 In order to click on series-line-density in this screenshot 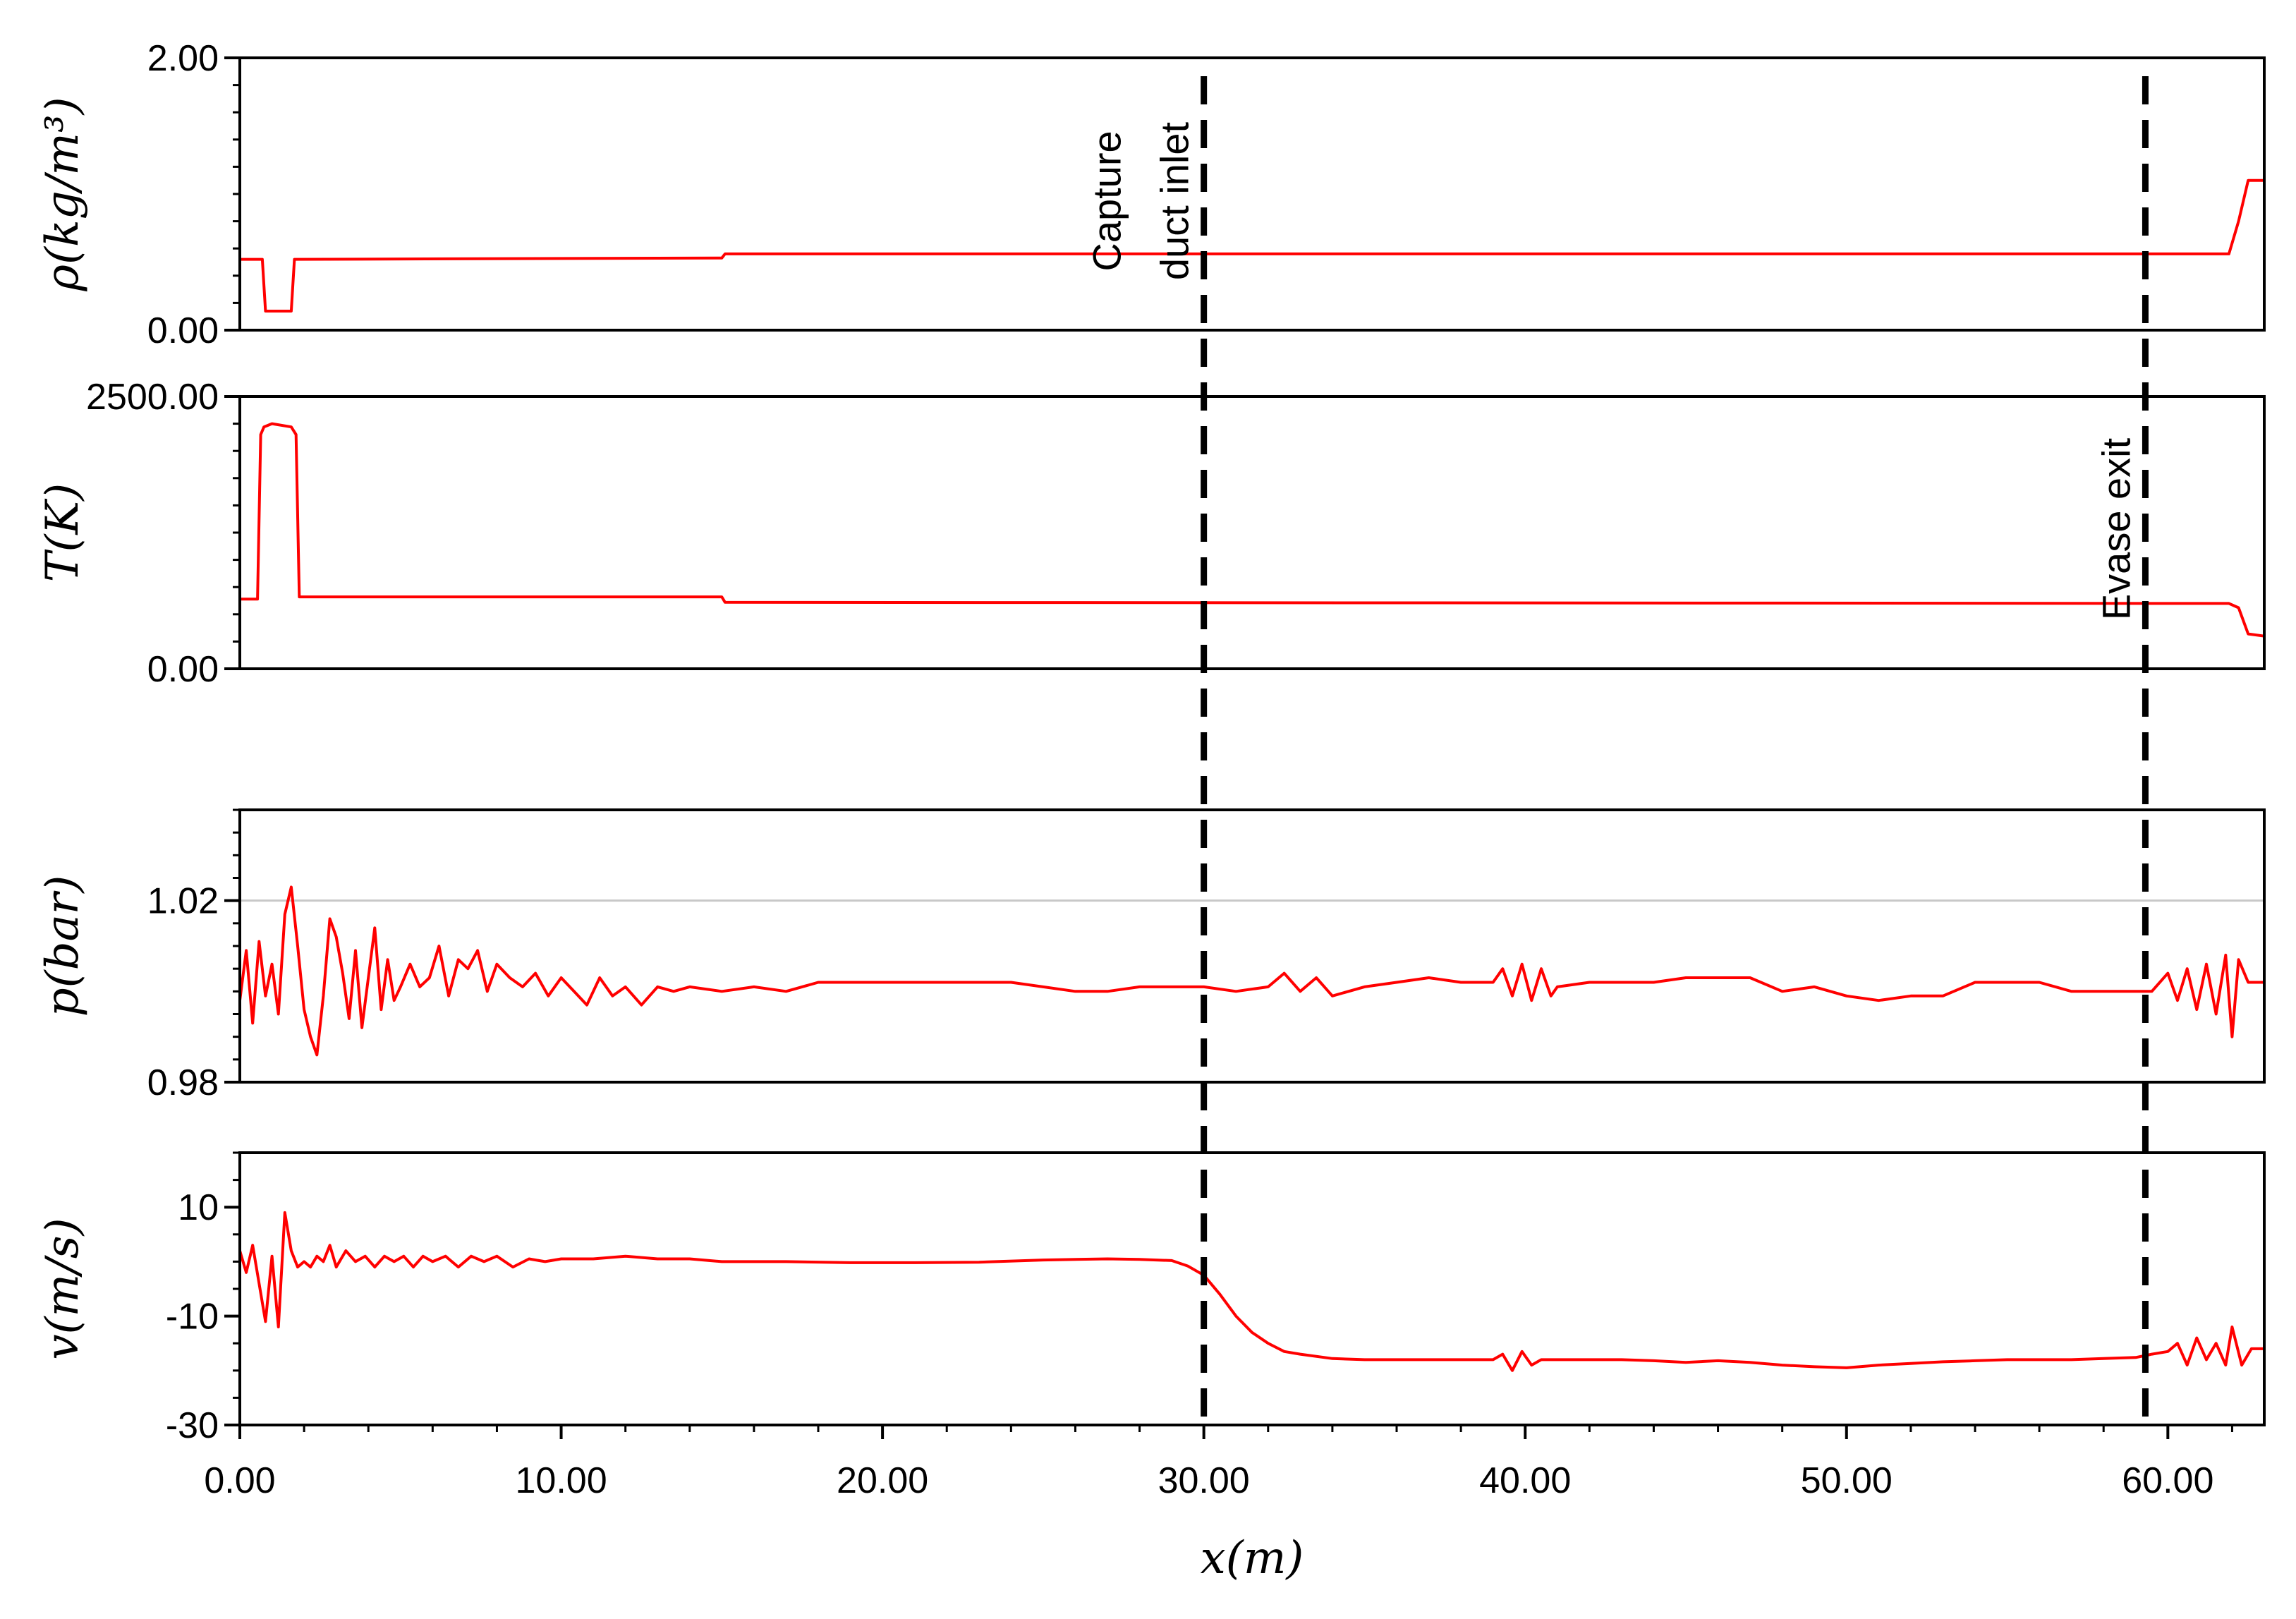, I will do `click(1252, 245)`.